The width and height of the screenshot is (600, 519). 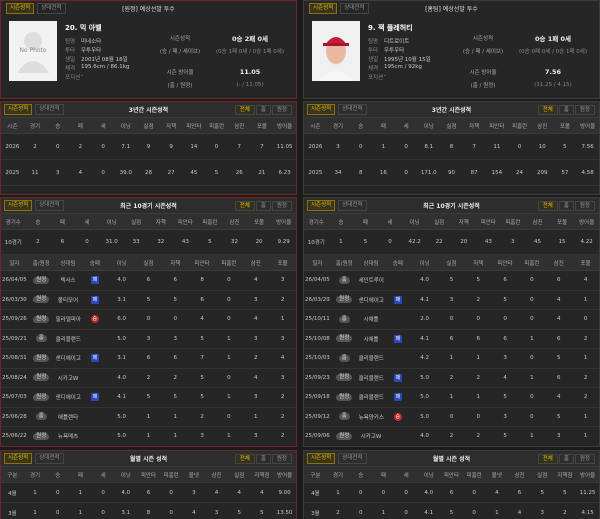 I want to click on column-header: 방어율, so click(x=587, y=475).